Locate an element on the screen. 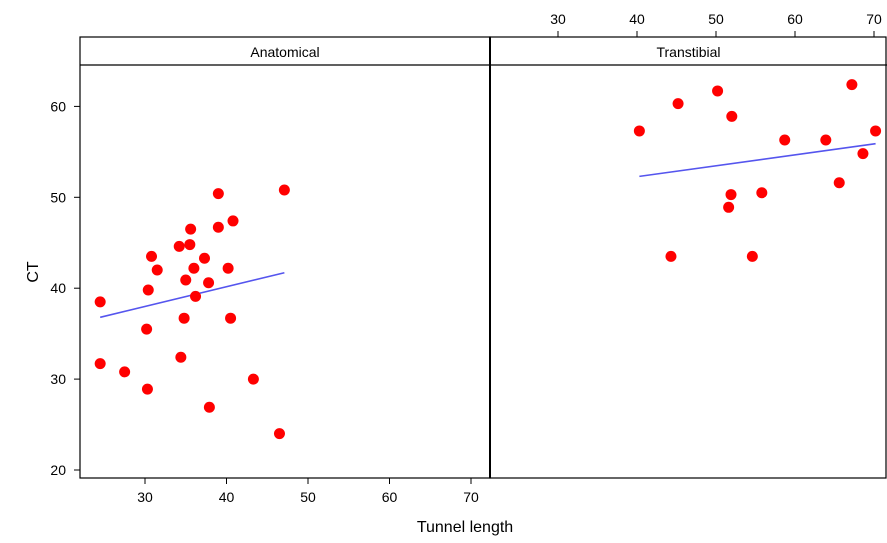 The image size is (887, 543). strip-label-2: Transtibial is located at coordinates (688, 52).